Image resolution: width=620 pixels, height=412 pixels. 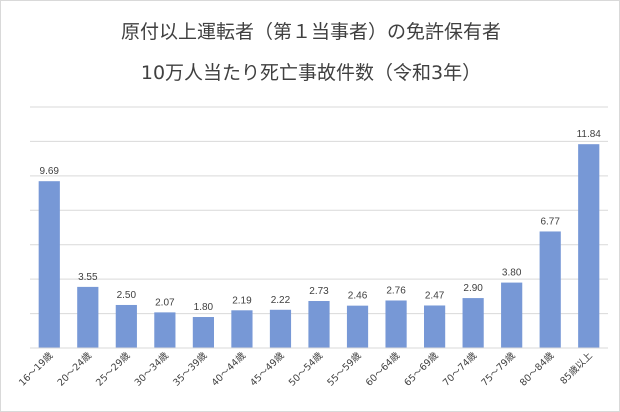 I want to click on data-label: 2.73, so click(x=319, y=291).